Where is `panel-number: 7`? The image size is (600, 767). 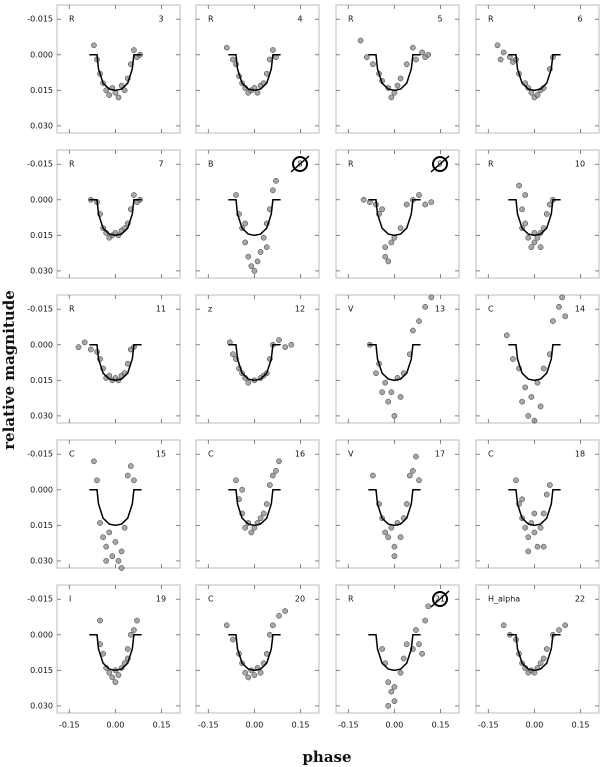
panel-number: 7 is located at coordinates (160, 164).